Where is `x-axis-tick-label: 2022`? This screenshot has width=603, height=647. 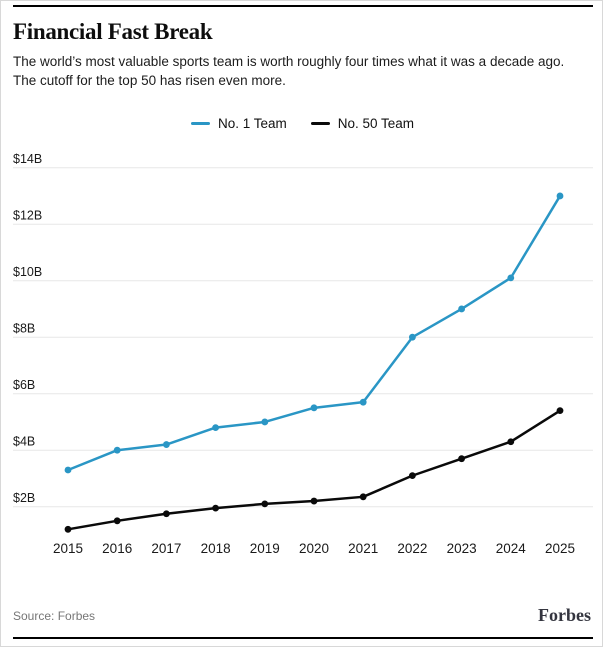
x-axis-tick-label: 2022 is located at coordinates (412, 548).